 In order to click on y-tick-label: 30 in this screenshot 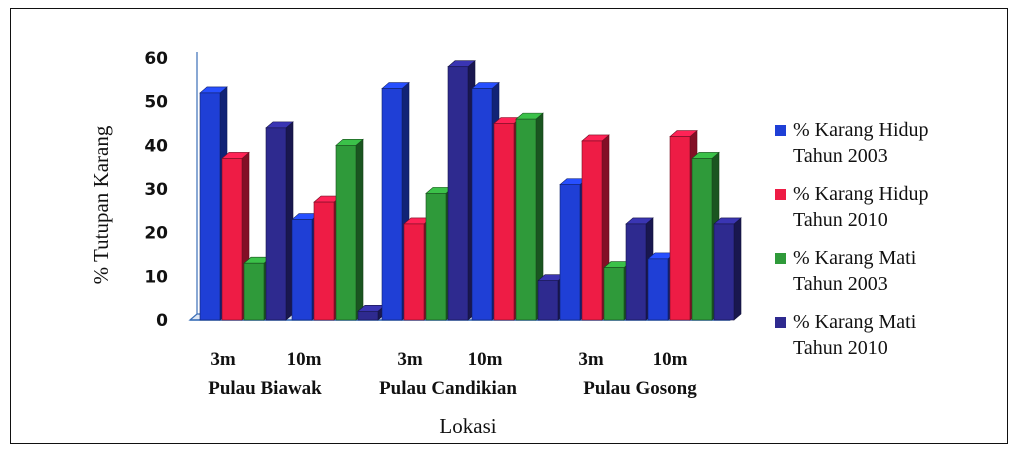, I will do `click(156, 190)`.